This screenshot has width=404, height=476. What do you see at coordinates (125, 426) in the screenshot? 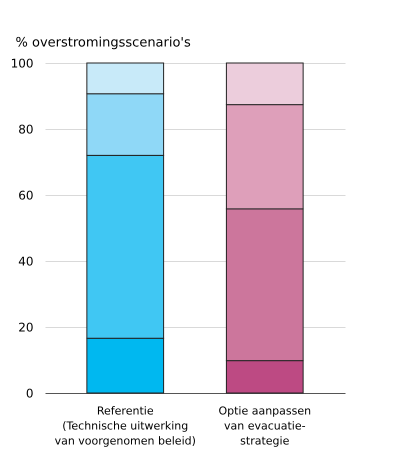
I see `x-tick-label: Referentie (Technische uitwerking van voorgenomen beleid)` at bounding box center [125, 426].